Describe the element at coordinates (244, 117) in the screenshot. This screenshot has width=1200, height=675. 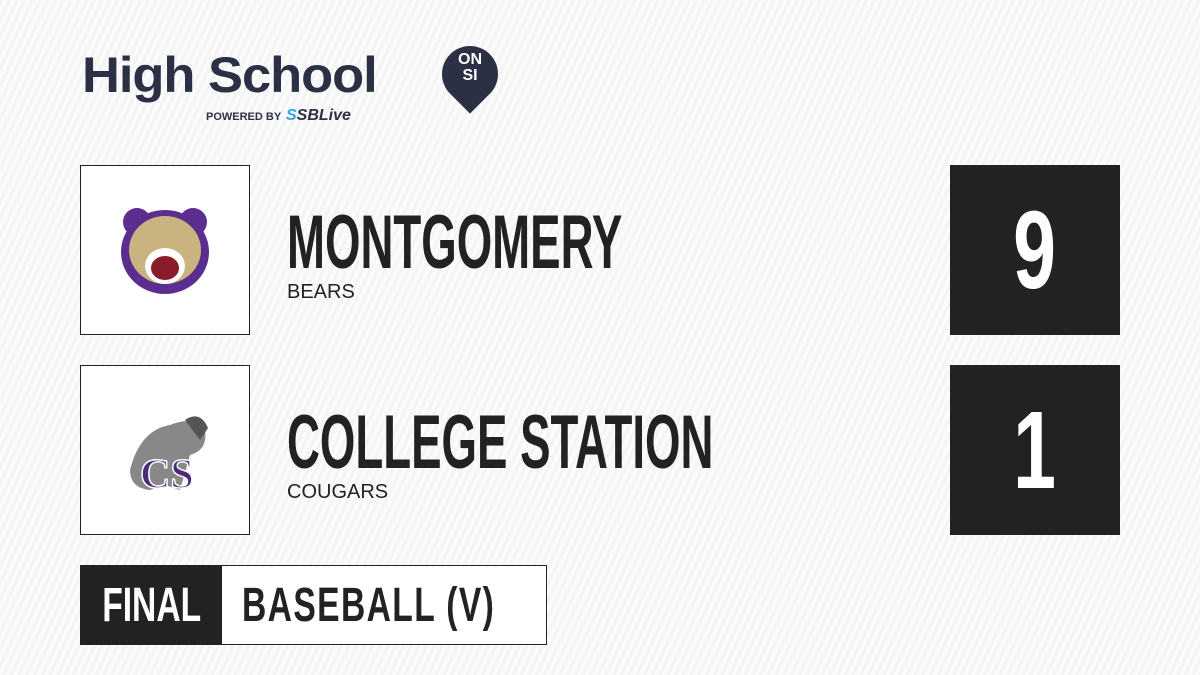
I see `powered-by-label: POWERED BY` at that location.